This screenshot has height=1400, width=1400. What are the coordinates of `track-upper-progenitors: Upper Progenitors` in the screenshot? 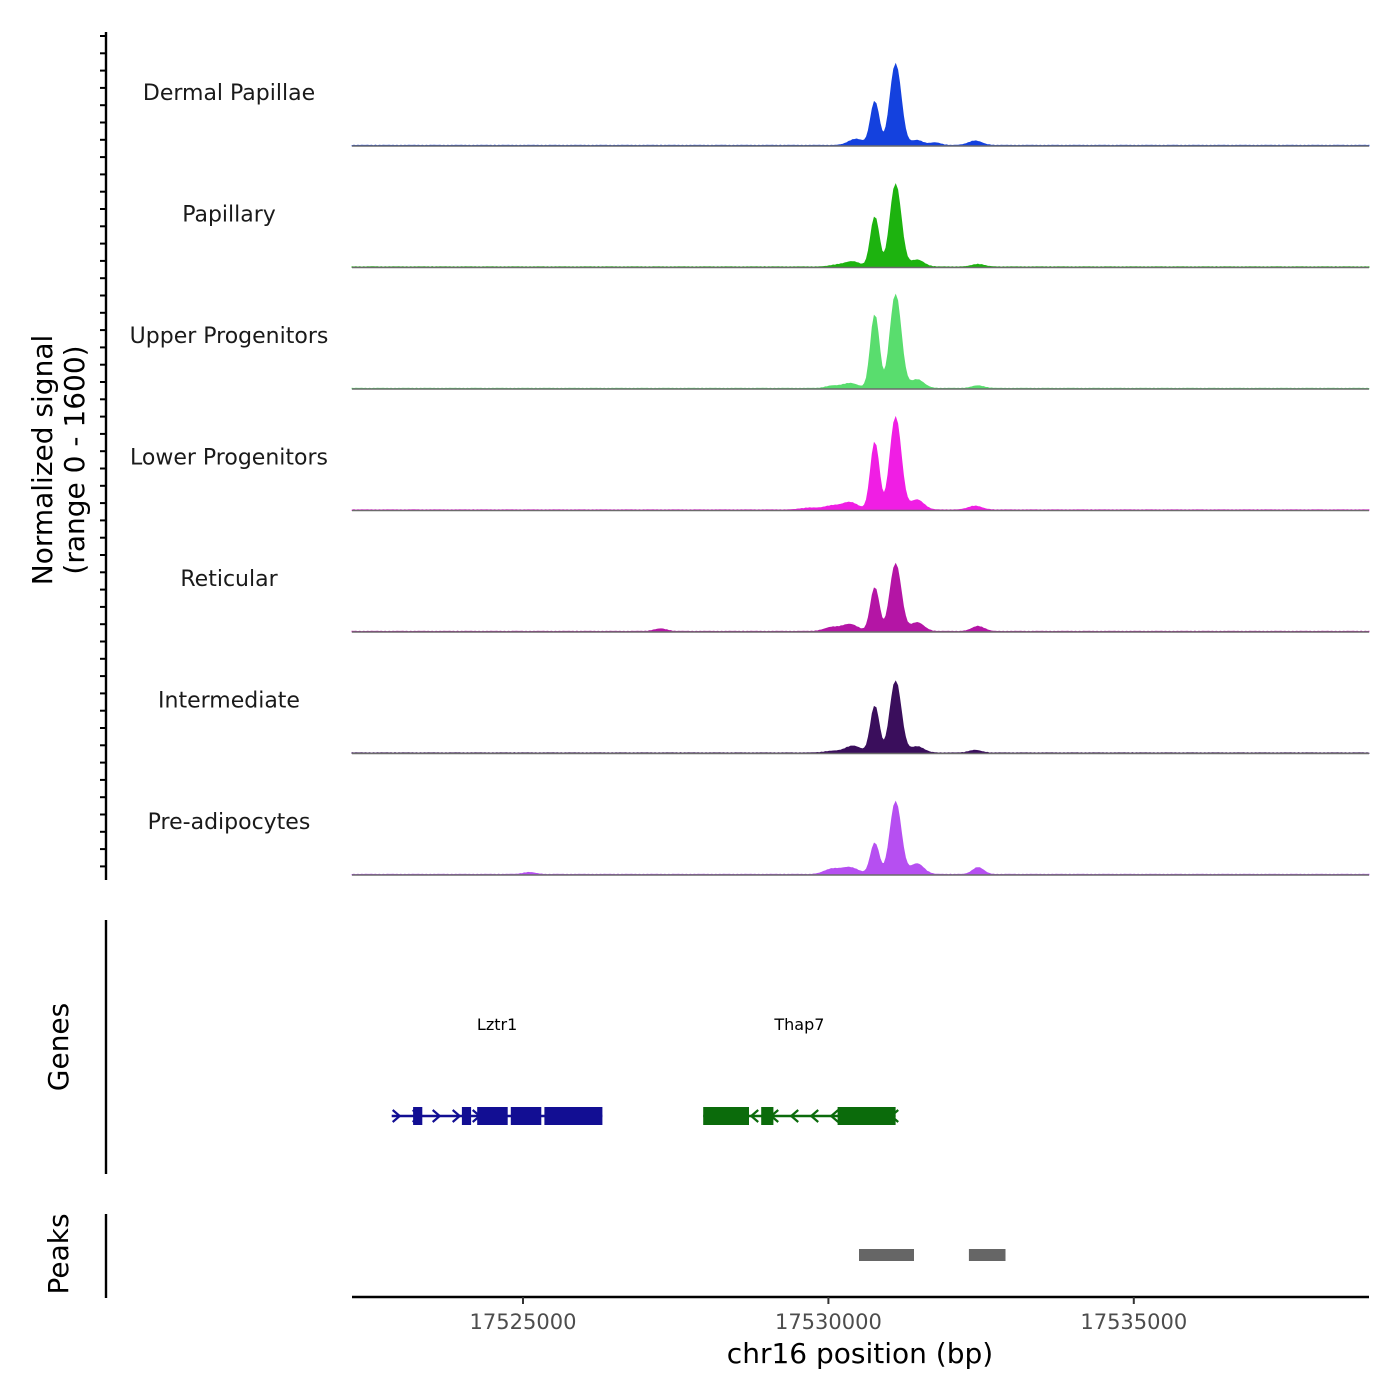 It's located at (750, 341).